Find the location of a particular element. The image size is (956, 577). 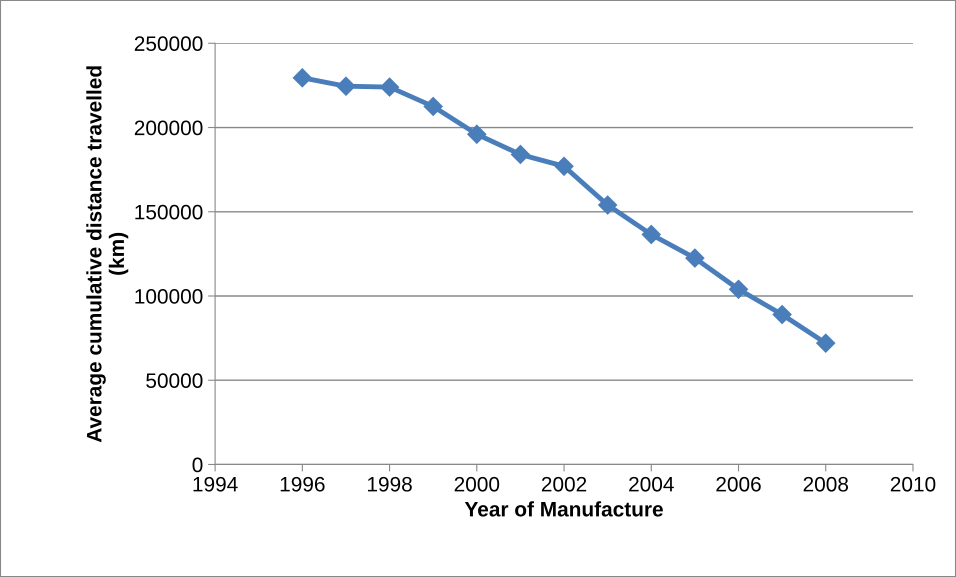

x-tick-label: 2006 is located at coordinates (738, 484).